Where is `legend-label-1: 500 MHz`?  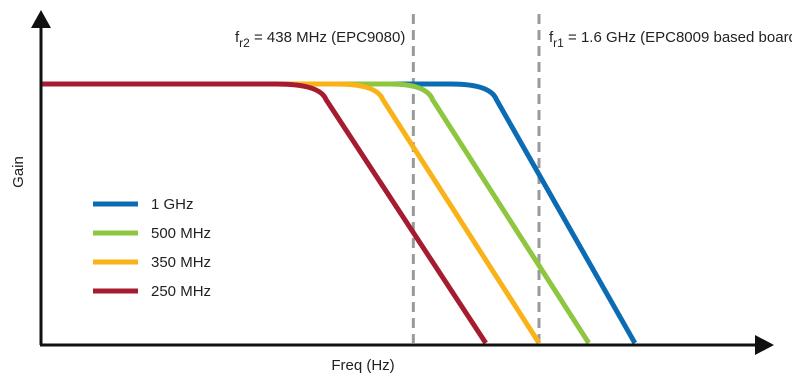 legend-label-1: 500 MHz is located at coordinates (181, 233).